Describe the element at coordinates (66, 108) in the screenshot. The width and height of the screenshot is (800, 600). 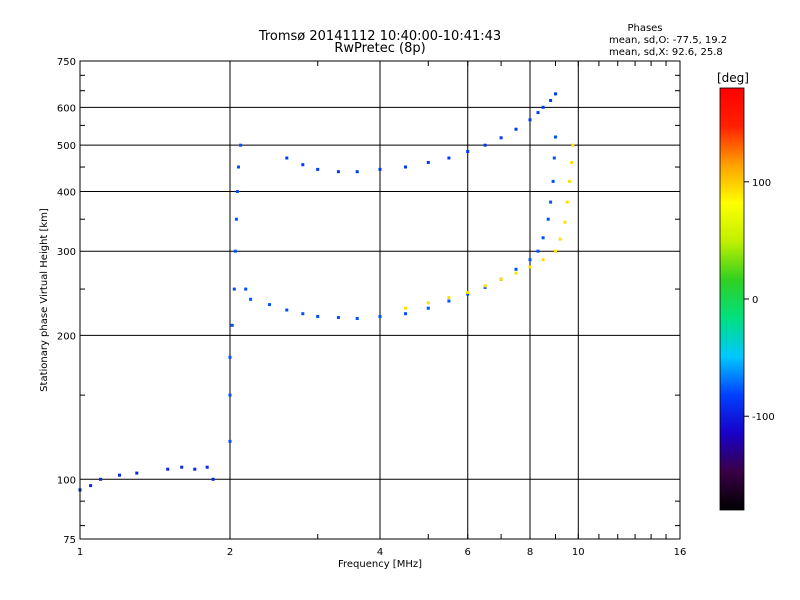
I see `y-tick-label: 600` at that location.